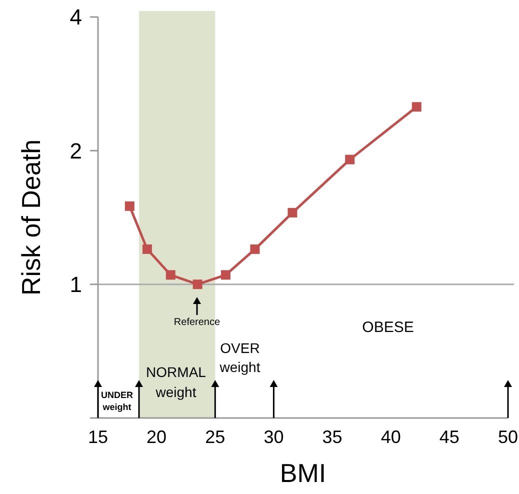 The width and height of the screenshot is (519, 494). Describe the element at coordinates (215, 437) in the screenshot. I see `x-tick-label: 25` at that location.